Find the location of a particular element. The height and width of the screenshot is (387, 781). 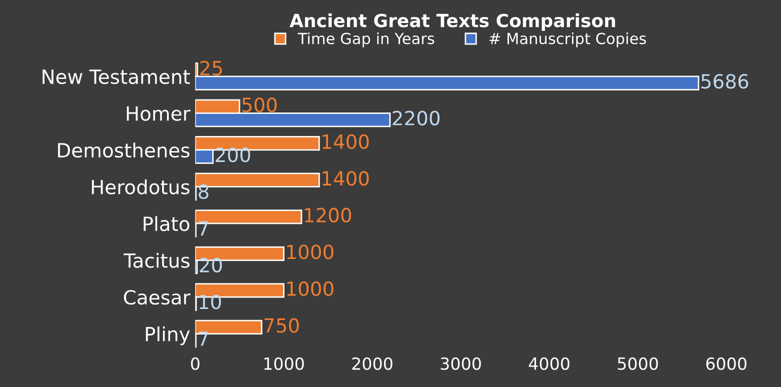

x-tick-label: 2000 is located at coordinates (372, 363).